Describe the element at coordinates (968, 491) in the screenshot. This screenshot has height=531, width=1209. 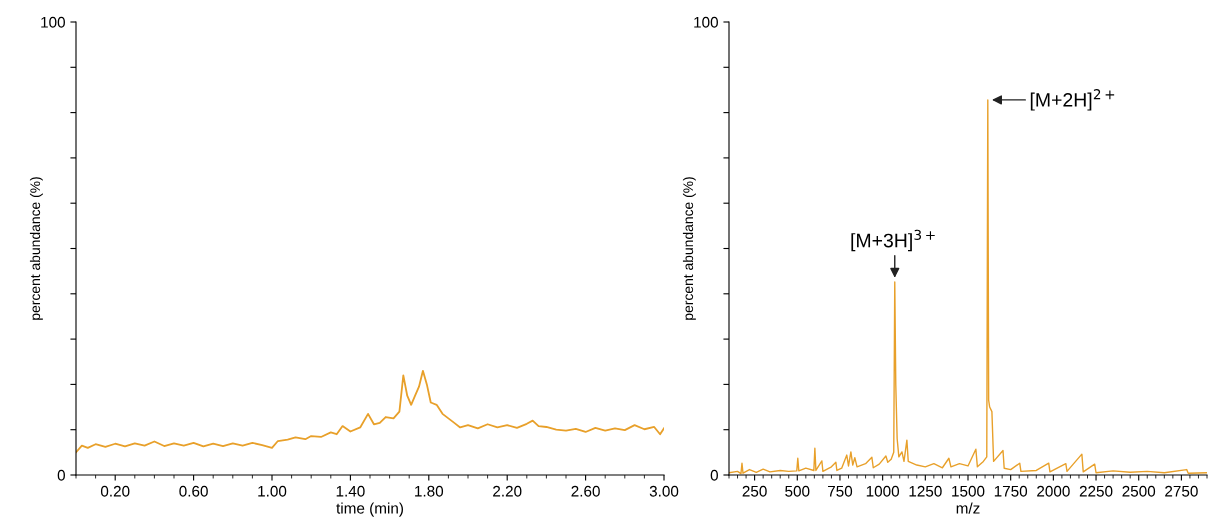
I see `x-tick-label: 1500` at that location.